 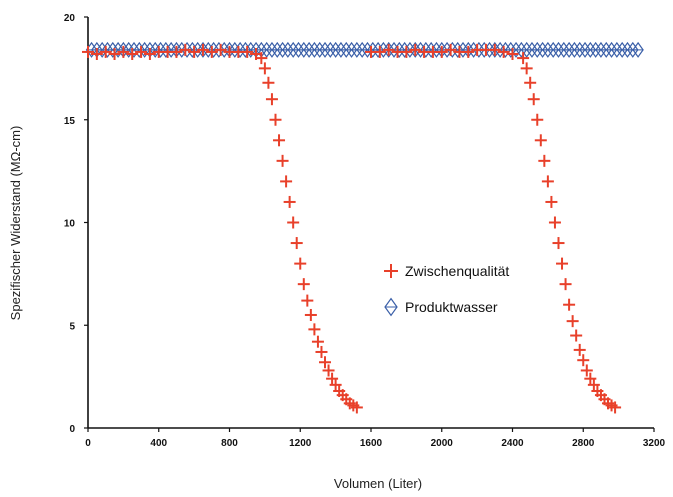 I want to click on x-tick-label: 800, so click(x=229, y=443).